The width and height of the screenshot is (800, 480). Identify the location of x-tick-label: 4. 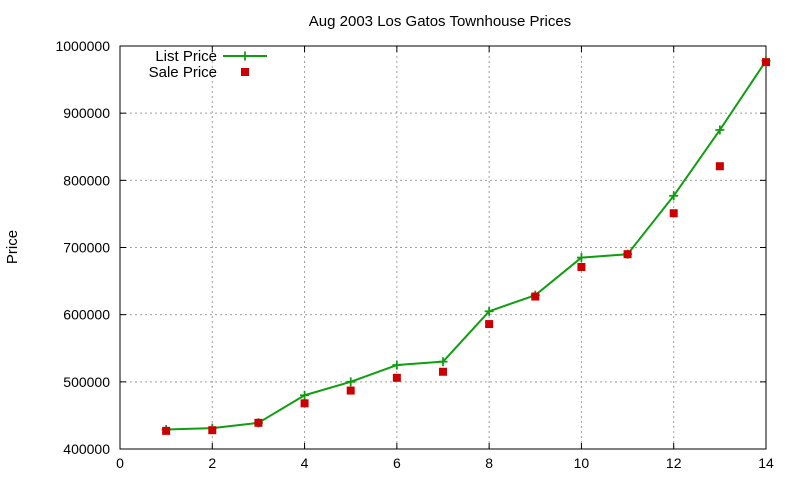
(305, 463).